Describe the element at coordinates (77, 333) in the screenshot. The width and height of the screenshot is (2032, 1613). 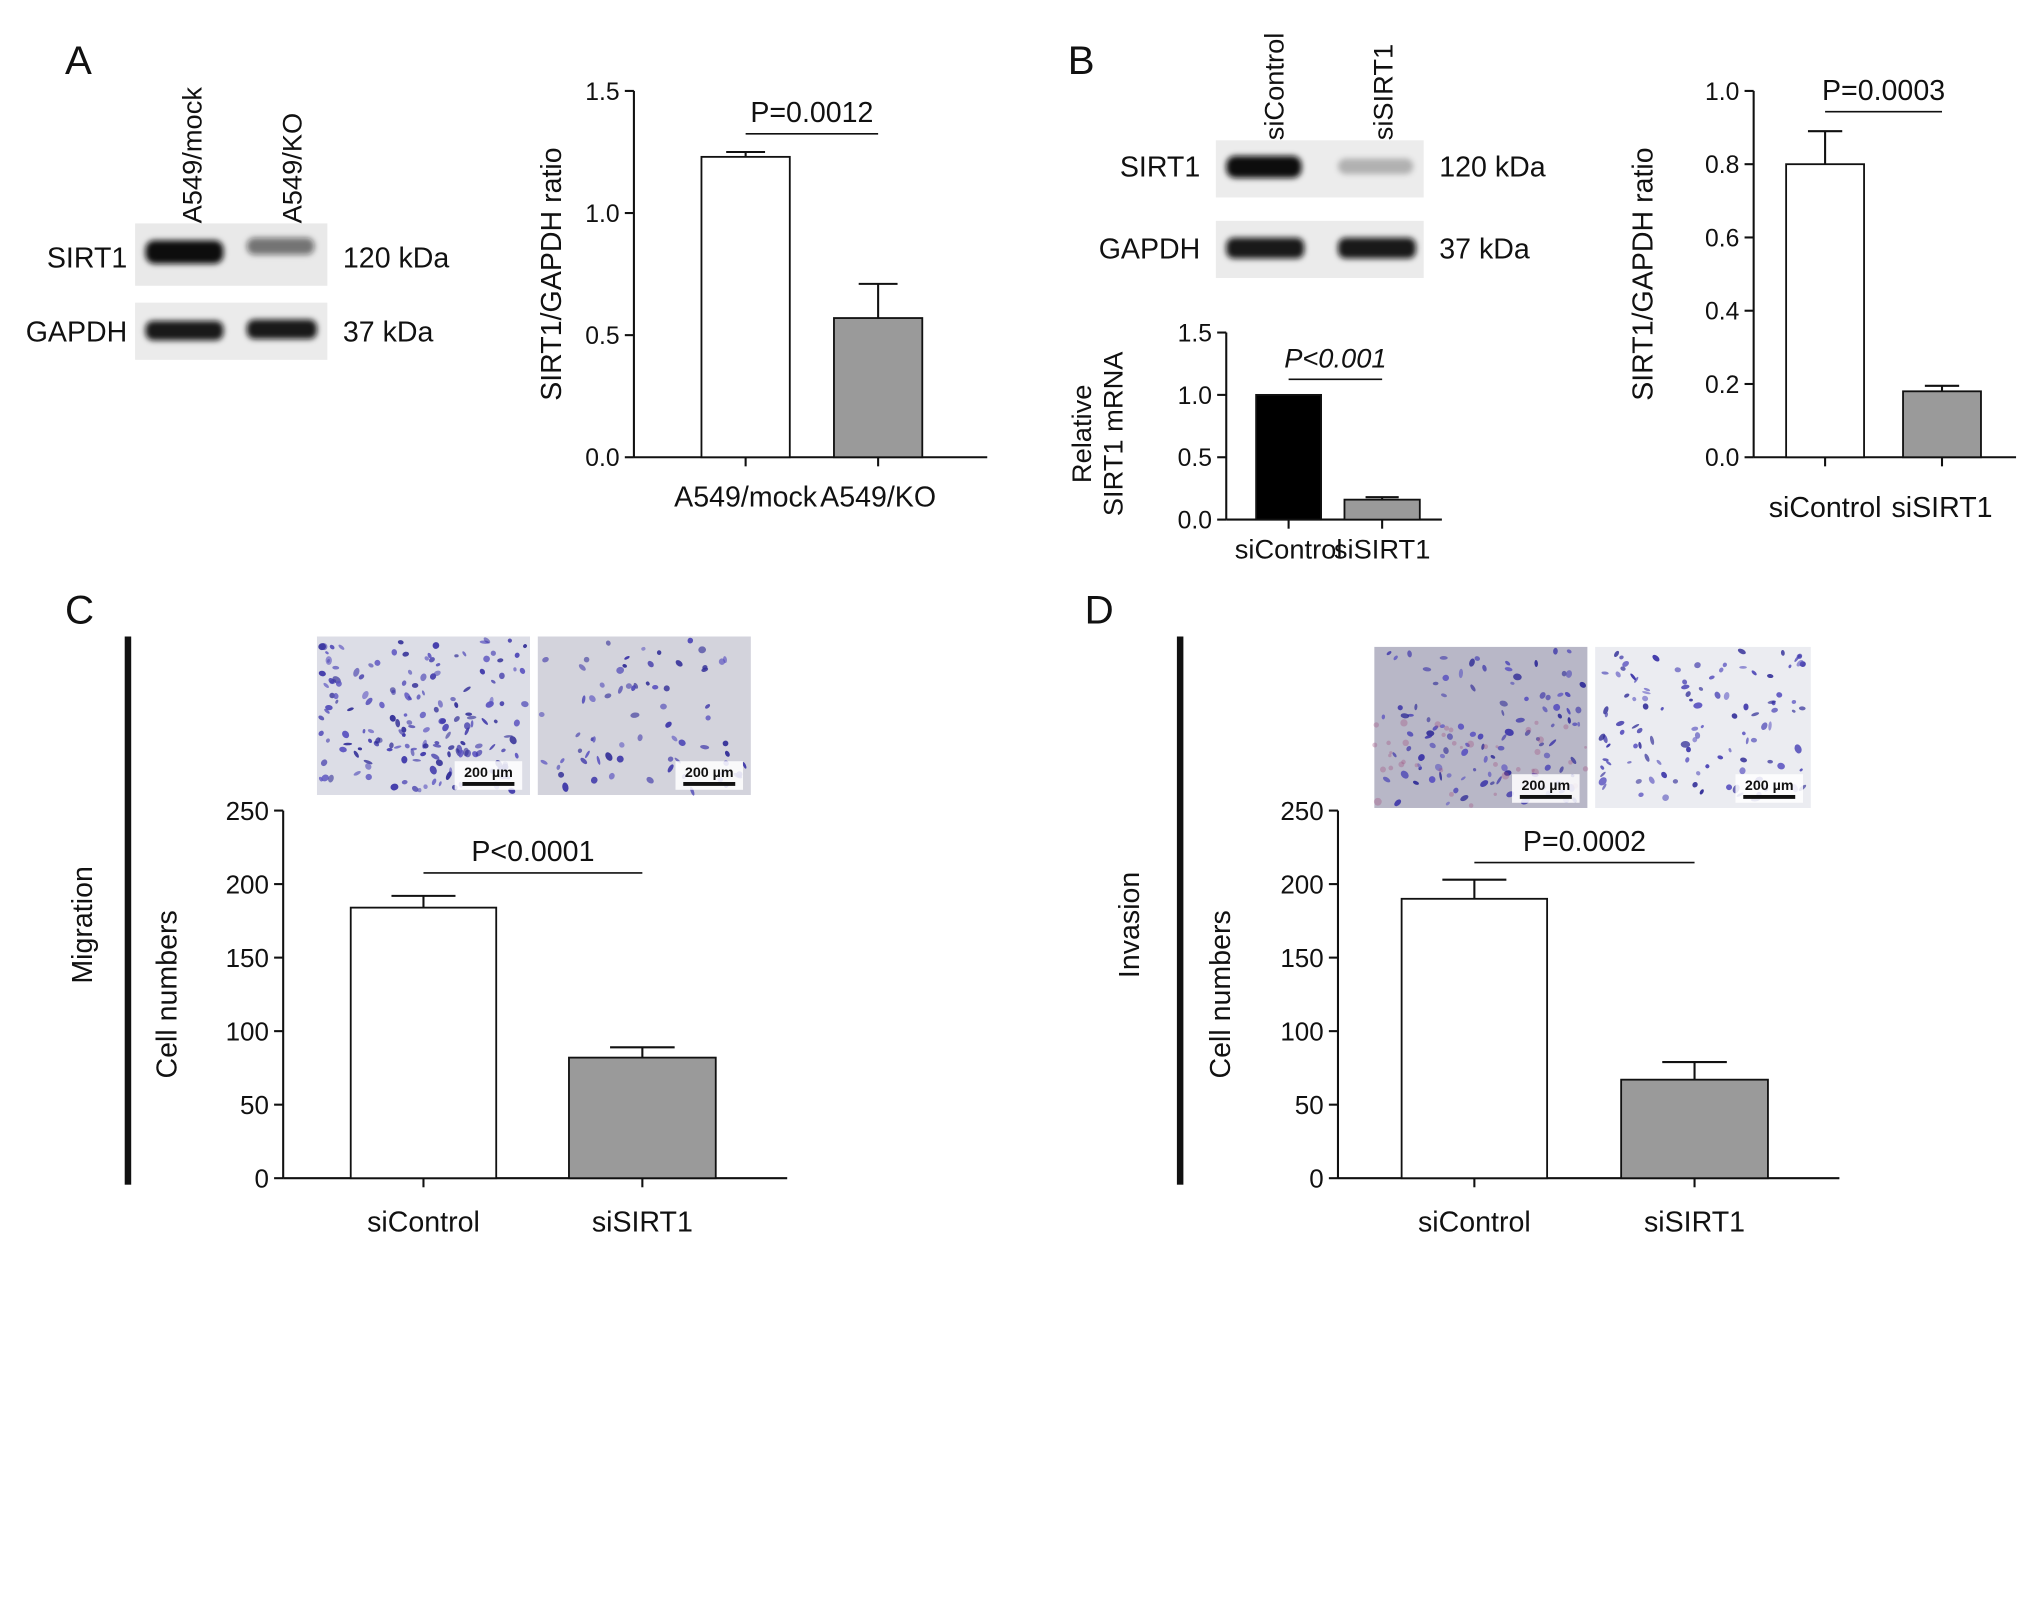
I see `protein-label: GAPDH` at that location.